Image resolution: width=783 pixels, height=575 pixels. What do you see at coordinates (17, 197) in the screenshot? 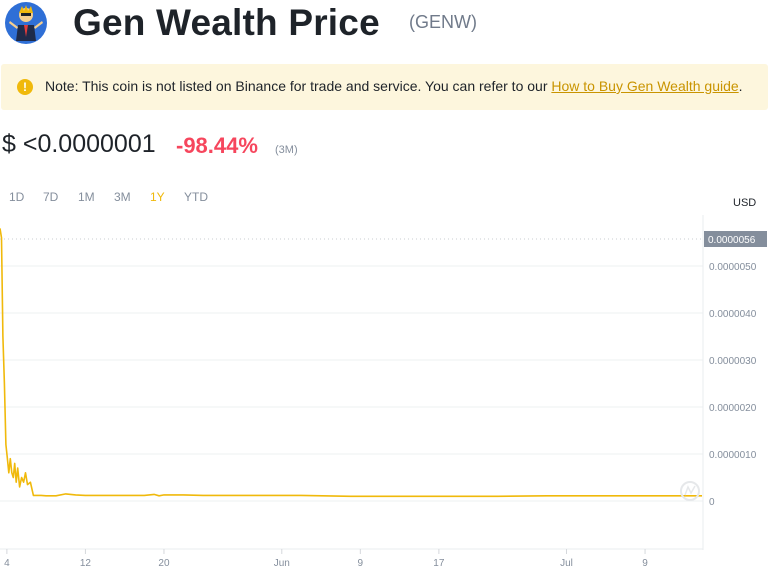
I see `range-tab-1d: 1D` at bounding box center [17, 197].